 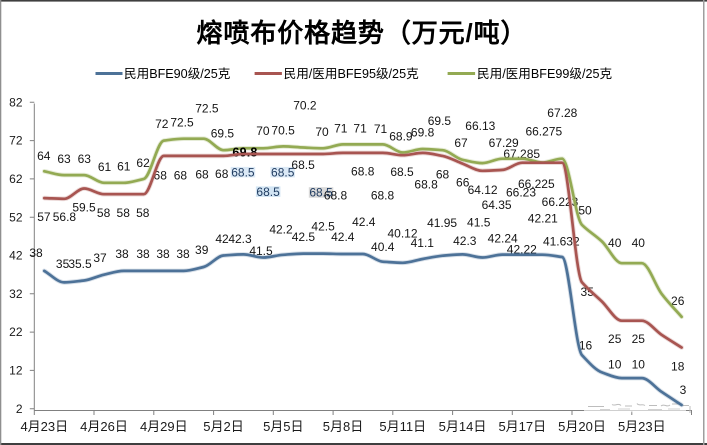 What do you see at coordinates (177, 74) in the screenshot?
I see `svg-text: 民用BFE90级/25克` at bounding box center [177, 74].